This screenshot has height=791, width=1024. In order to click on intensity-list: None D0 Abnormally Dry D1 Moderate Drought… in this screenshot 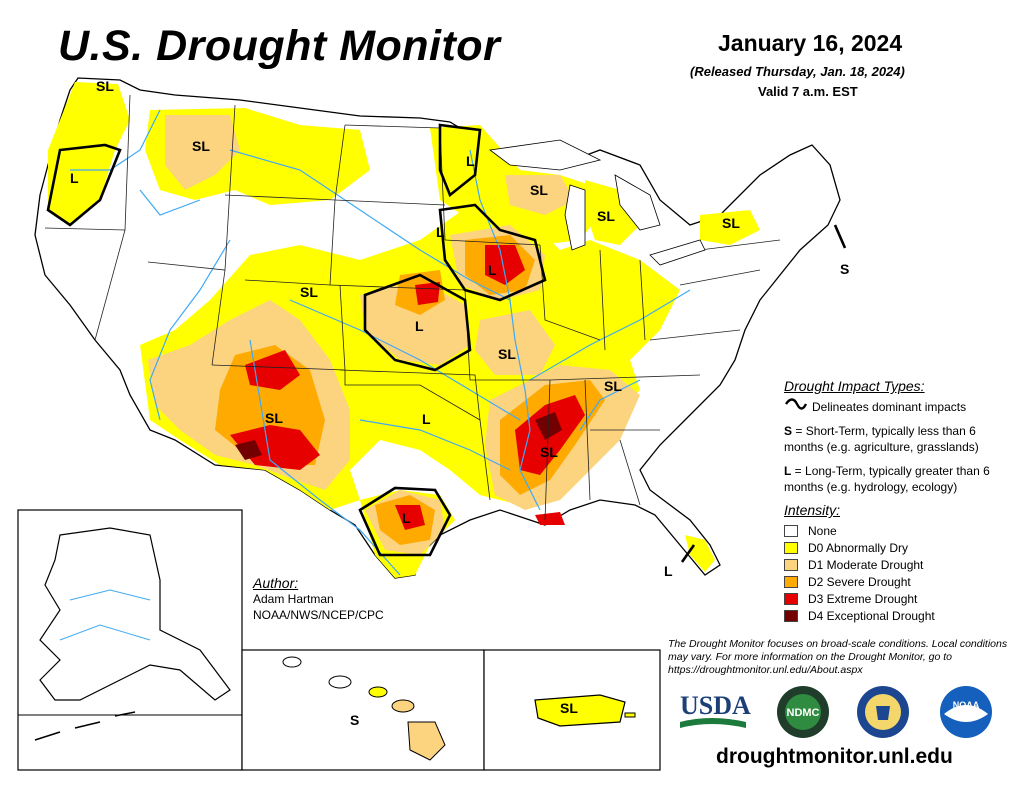, I will do `click(899, 573)`.